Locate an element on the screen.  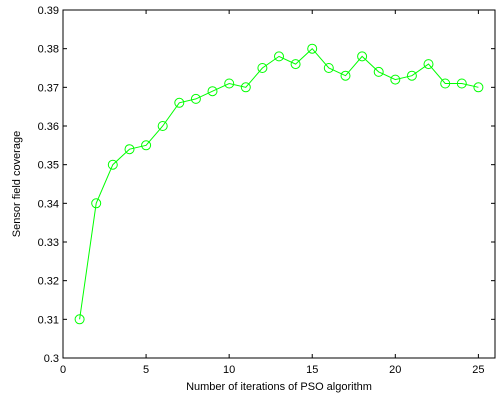
y-axis-label: Sensor field coverage is located at coordinates (17, 184).